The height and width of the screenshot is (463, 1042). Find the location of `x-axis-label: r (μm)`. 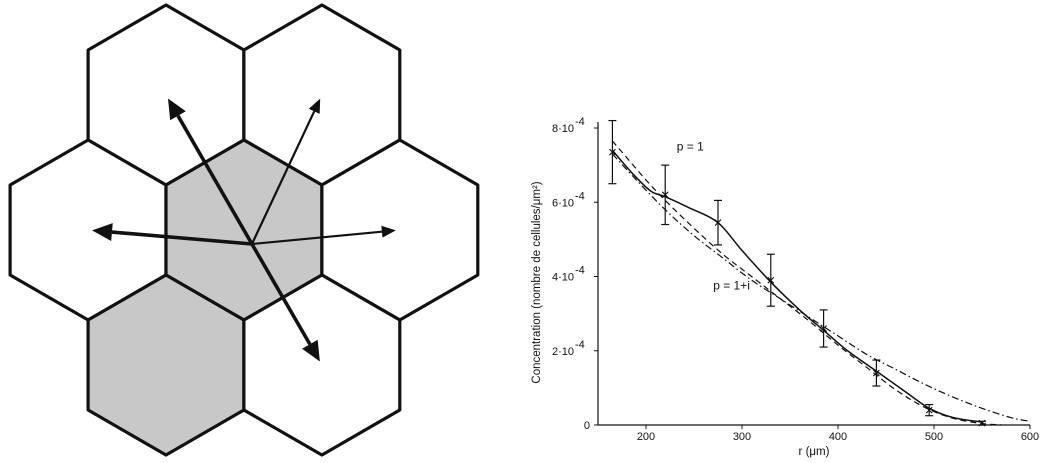

x-axis-label: r (μm) is located at coordinates (814, 452).